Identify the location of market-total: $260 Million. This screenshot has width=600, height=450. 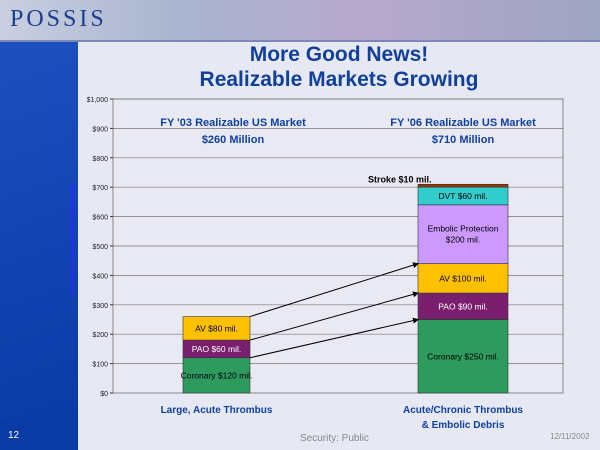
(233, 140).